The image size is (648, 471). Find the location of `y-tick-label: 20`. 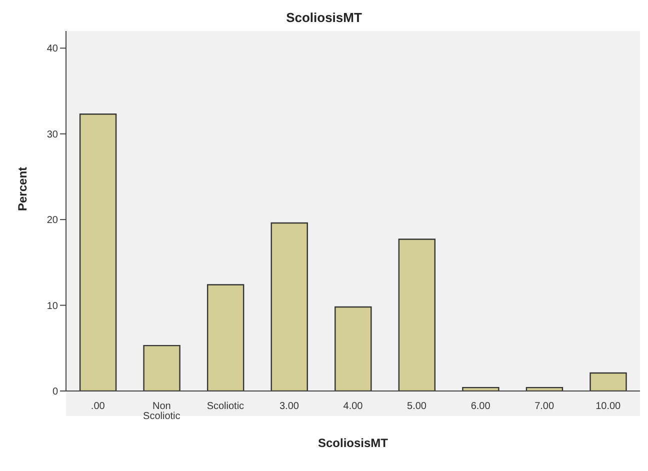

y-tick-label: 20 is located at coordinates (52, 220).